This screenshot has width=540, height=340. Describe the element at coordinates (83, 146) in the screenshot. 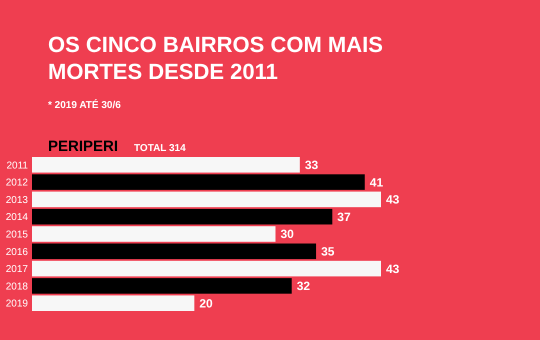

I see `text: PERIPERI` at that location.